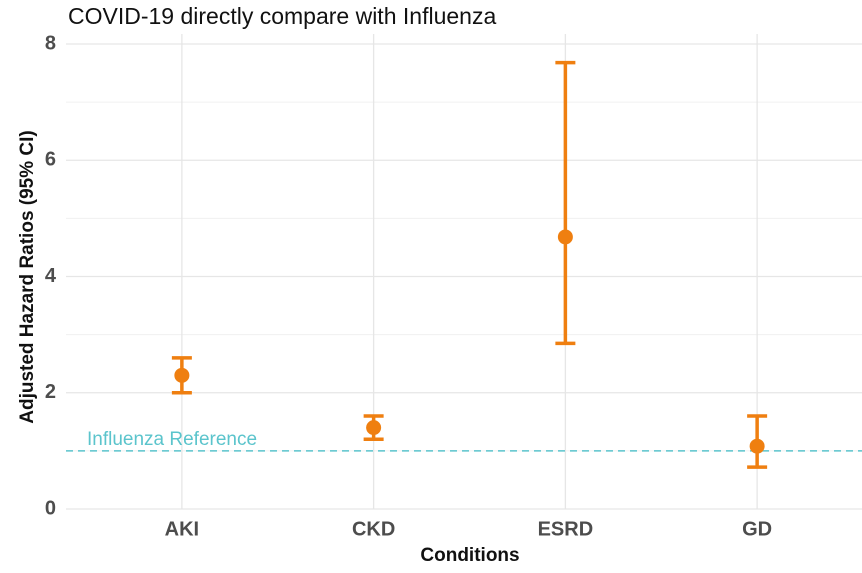 The width and height of the screenshot is (862, 573). I want to click on reference-label: Influenza Reference, so click(172, 439).